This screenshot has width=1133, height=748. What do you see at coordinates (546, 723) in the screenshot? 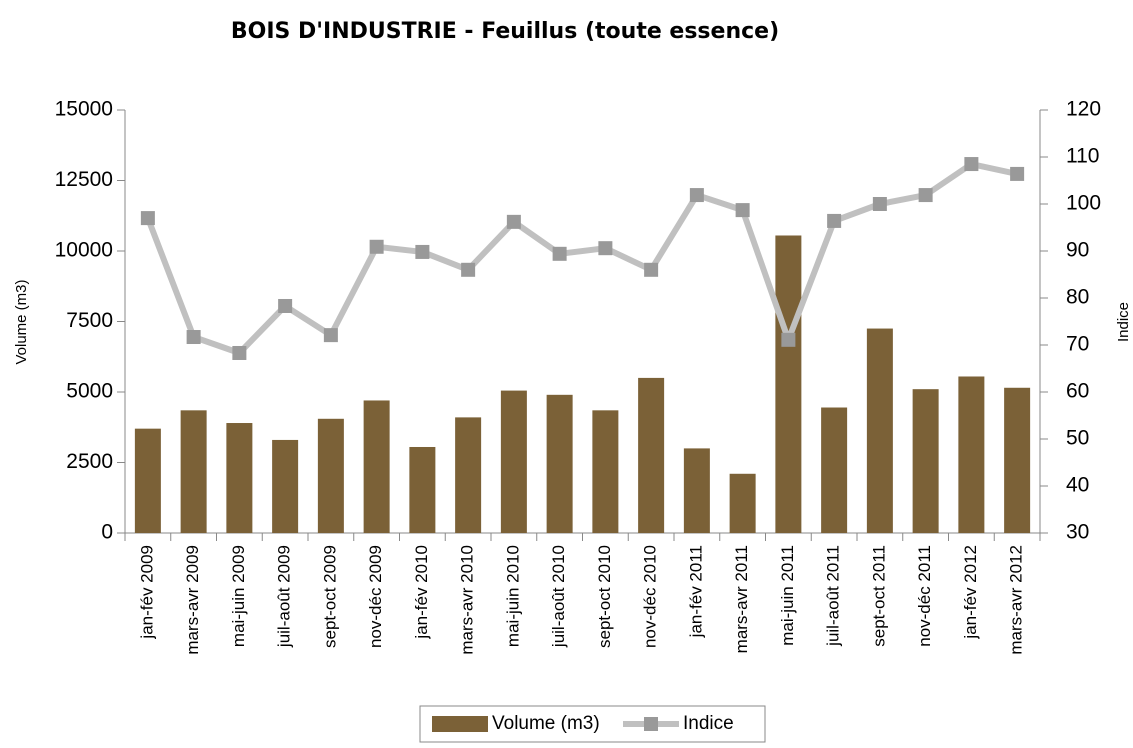
I see `legend-label: Volume (m3)` at bounding box center [546, 723].